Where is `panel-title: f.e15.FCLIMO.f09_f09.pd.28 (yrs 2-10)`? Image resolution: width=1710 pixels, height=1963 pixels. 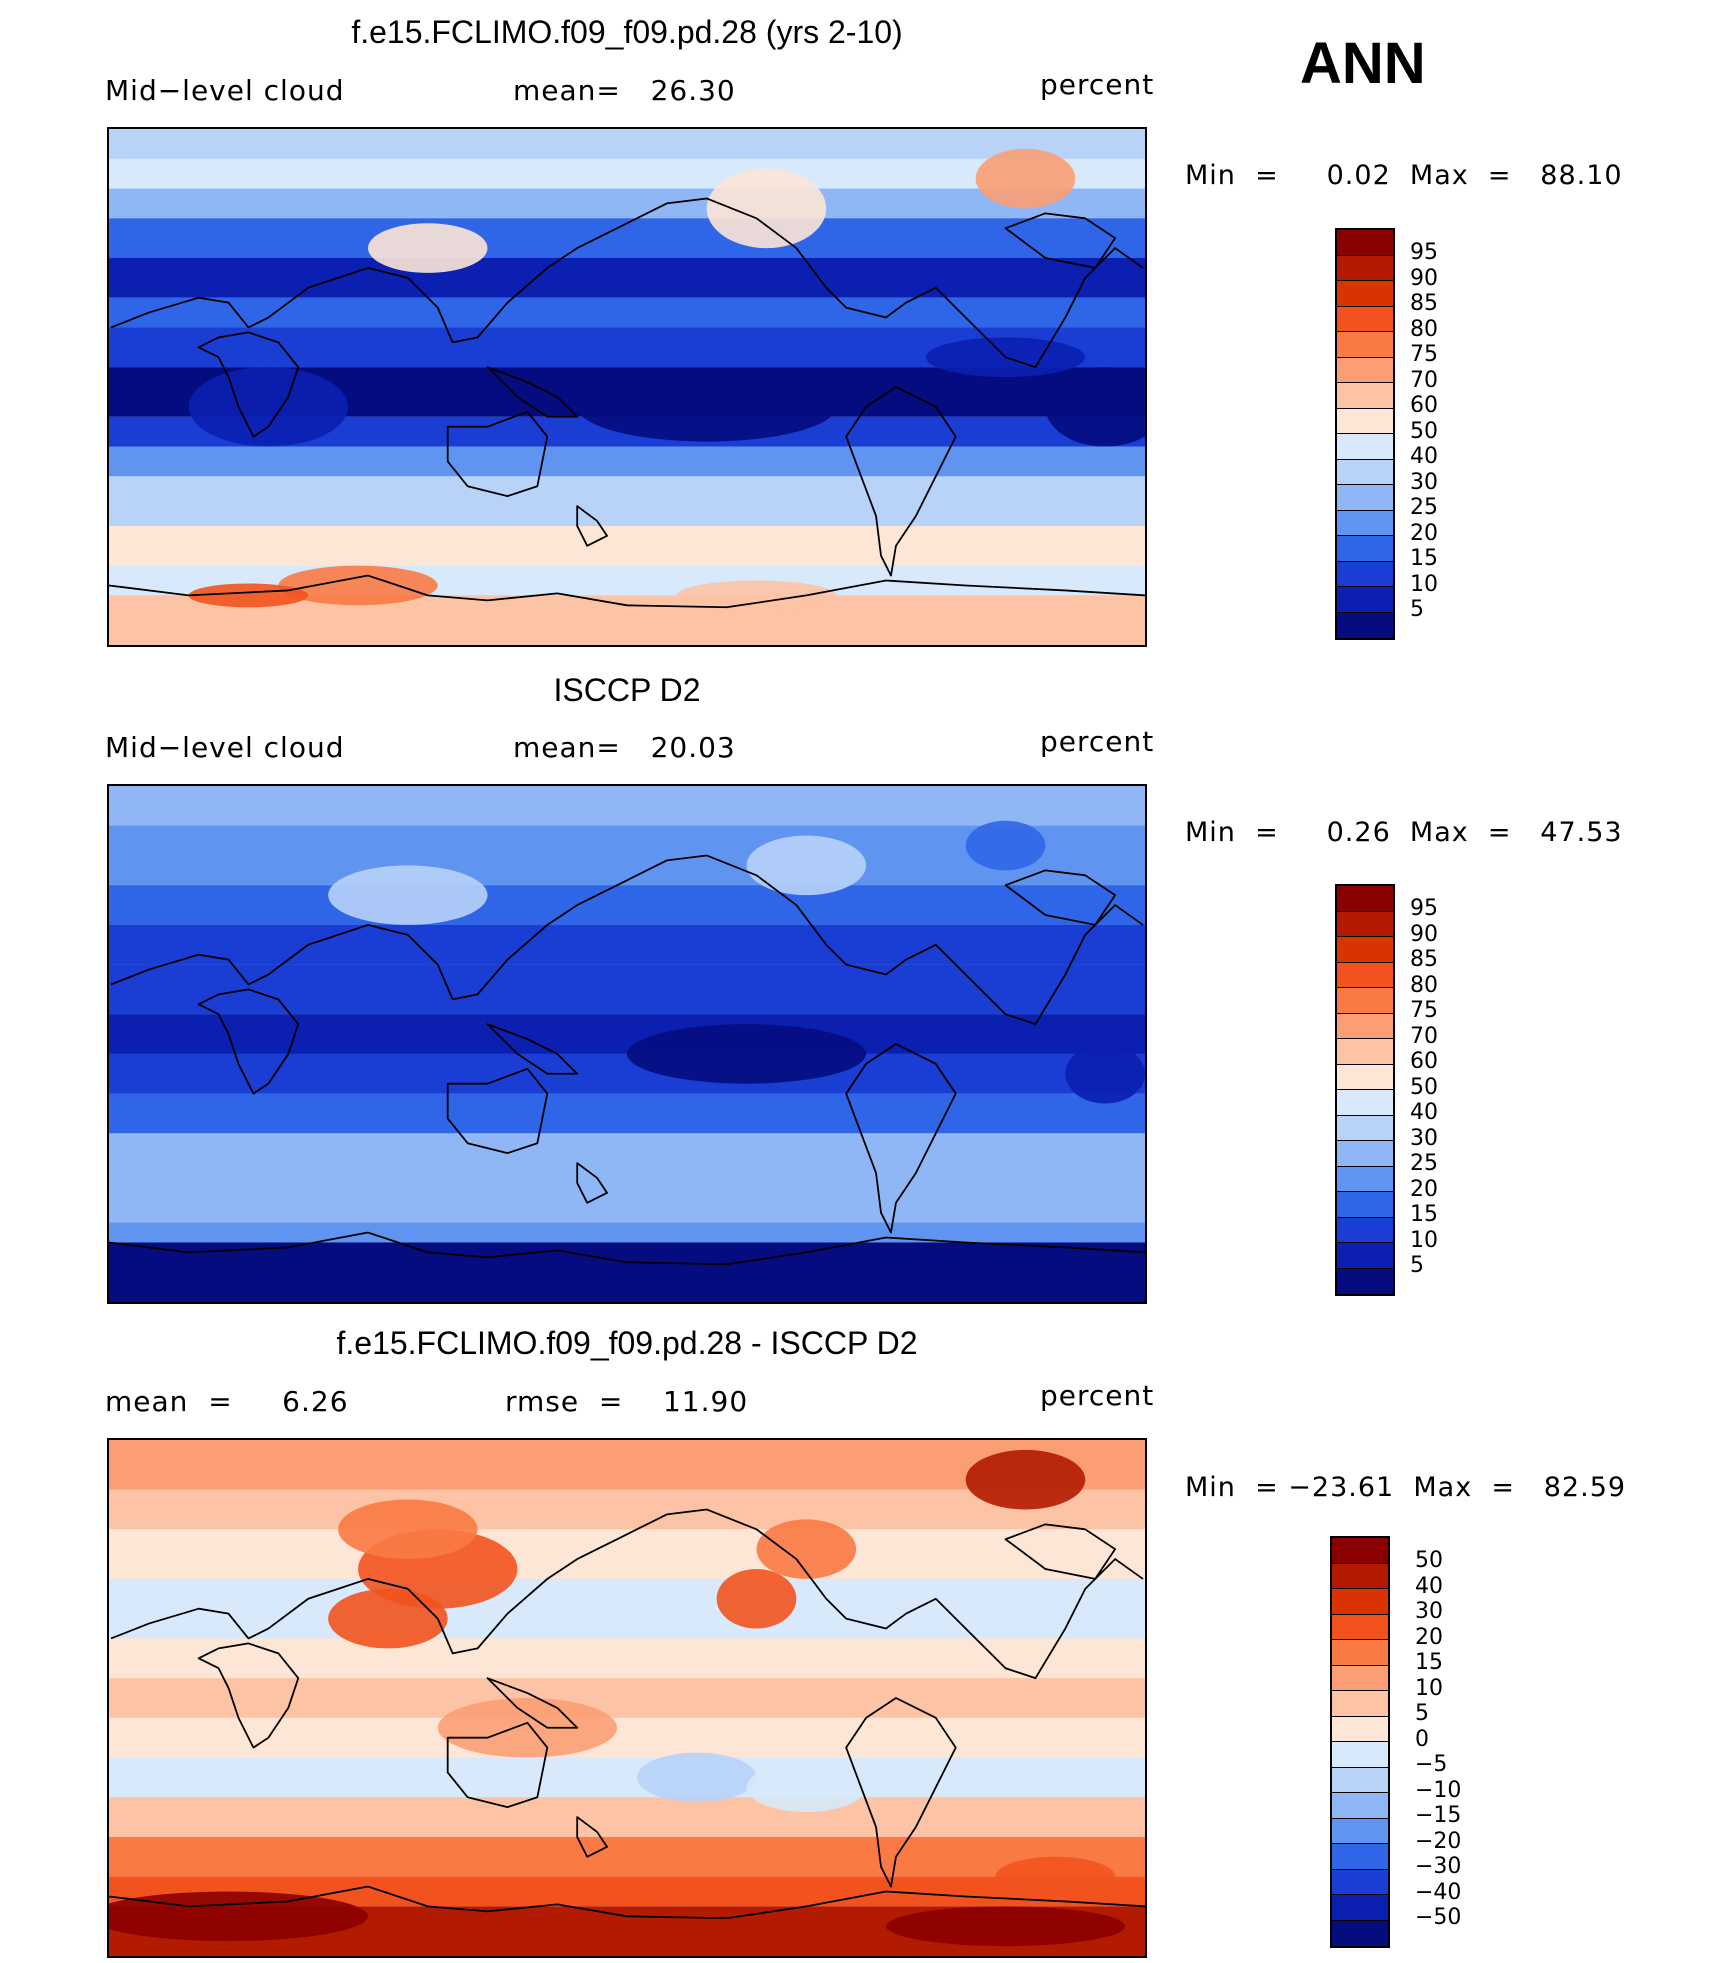
panel-title: f.e15.FCLIMO.f09_f09.pd.28 (yrs 2-10) is located at coordinates (627, 32).